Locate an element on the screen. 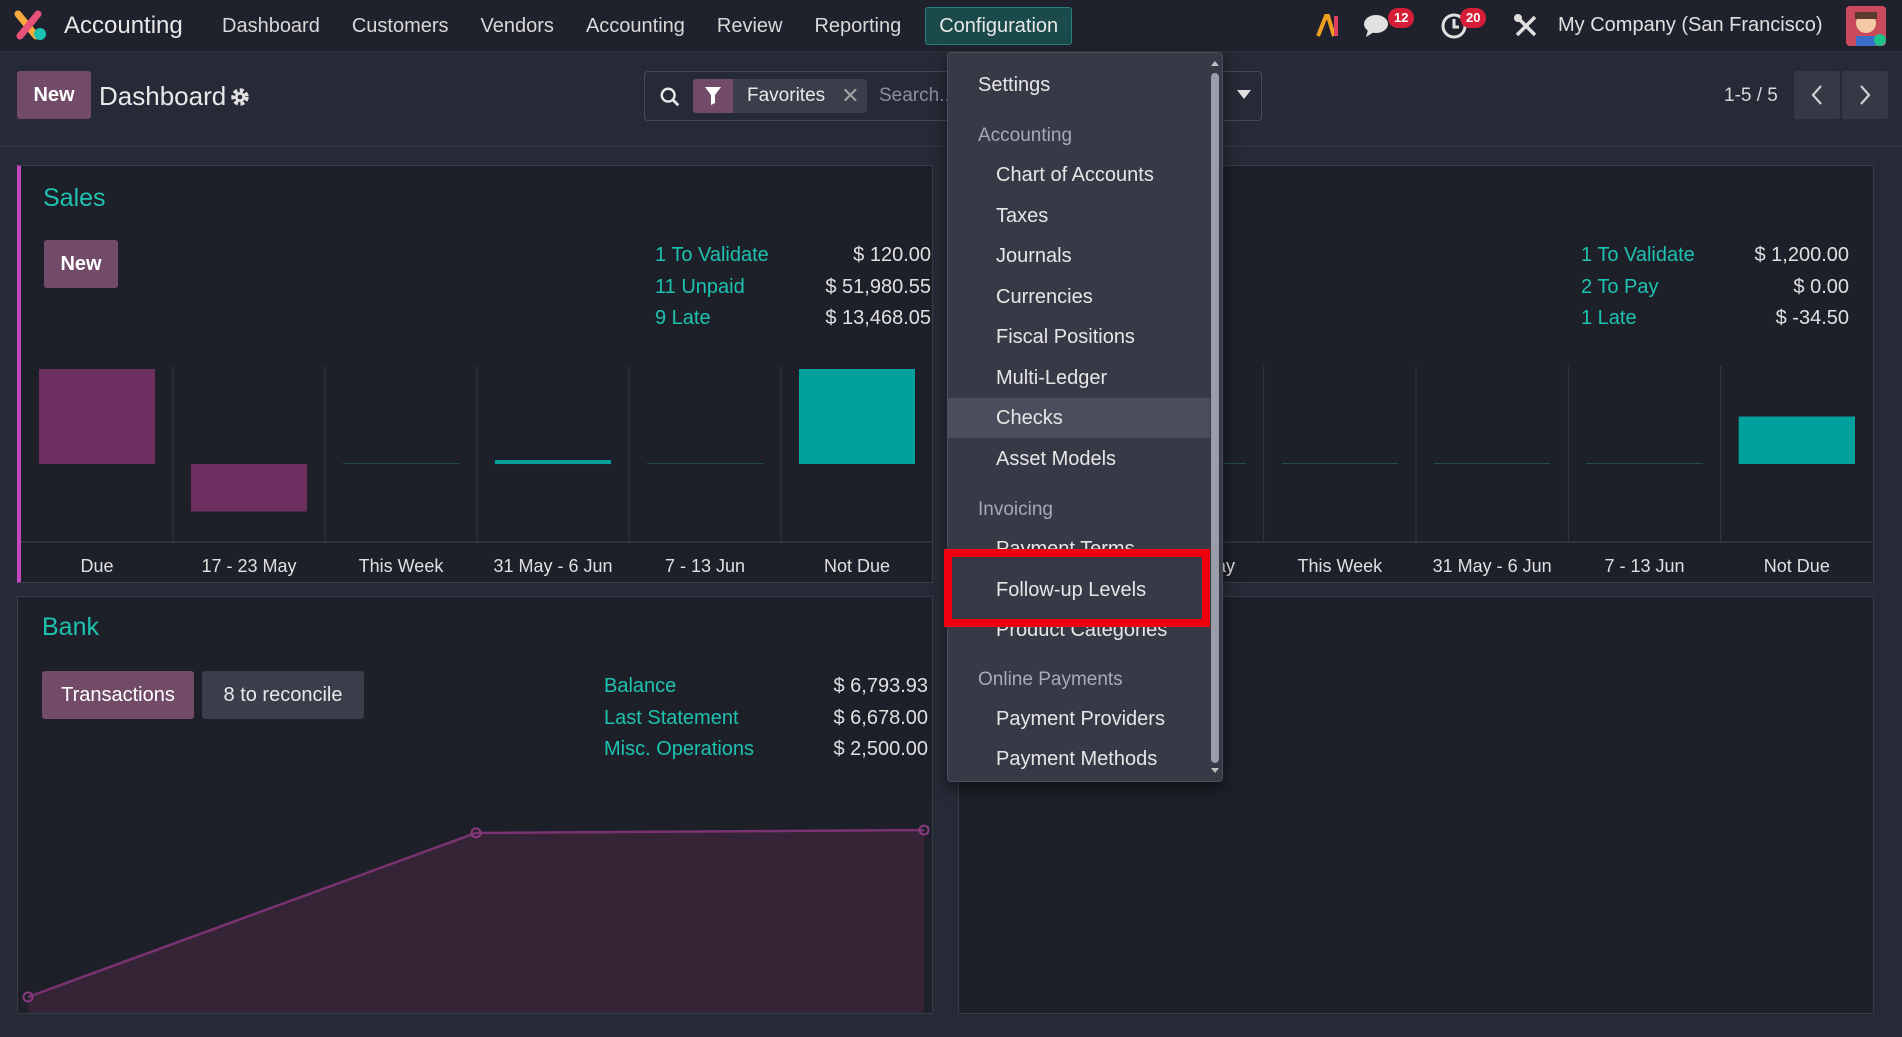  stat-late-link: 9 Late is located at coordinates (683, 318).